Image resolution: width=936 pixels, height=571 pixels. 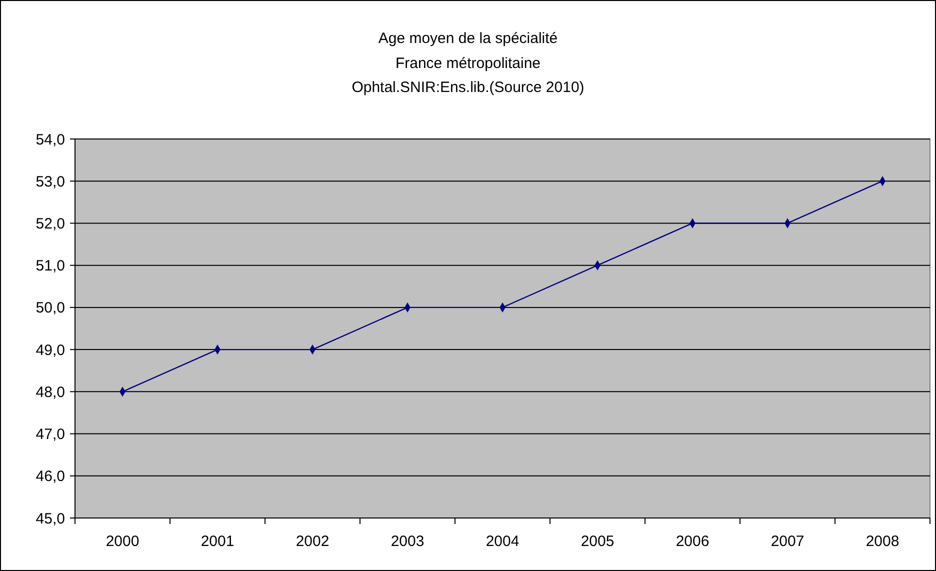 What do you see at coordinates (468, 75) in the screenshot?
I see `chart-subtitle: France métropolitaine Ophtal.SNIR:Ens.lib.(Source 2010)` at bounding box center [468, 75].